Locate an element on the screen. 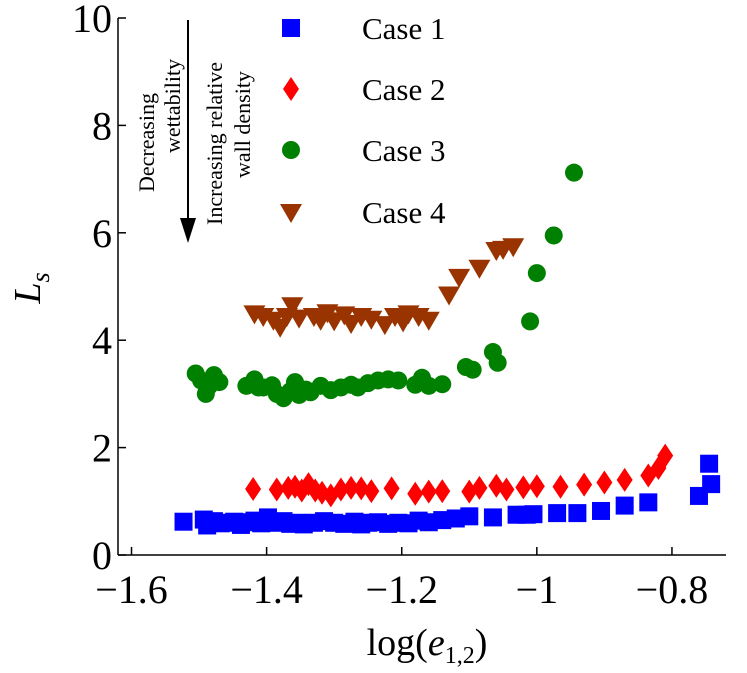  arrow-down-icon is located at coordinates (188, 230).